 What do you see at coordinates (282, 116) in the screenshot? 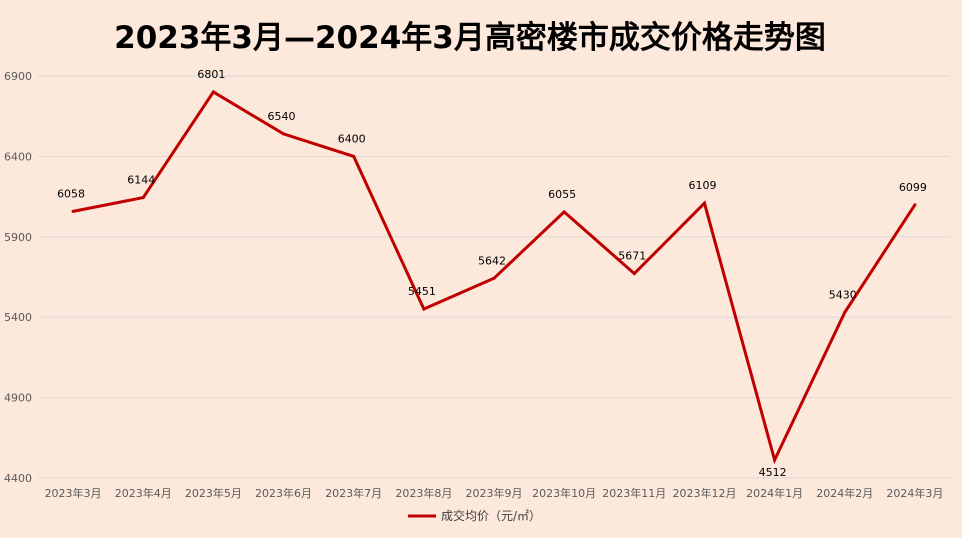
I see `data-label: 6540` at bounding box center [282, 116].